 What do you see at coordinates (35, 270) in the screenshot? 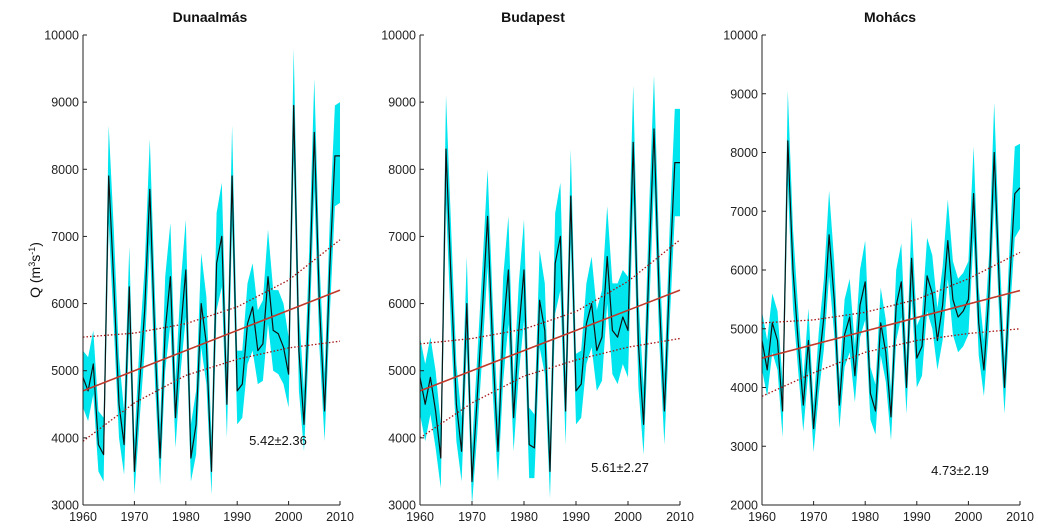
I see `y-axis-label: Q (m3s-1)` at bounding box center [35, 270].